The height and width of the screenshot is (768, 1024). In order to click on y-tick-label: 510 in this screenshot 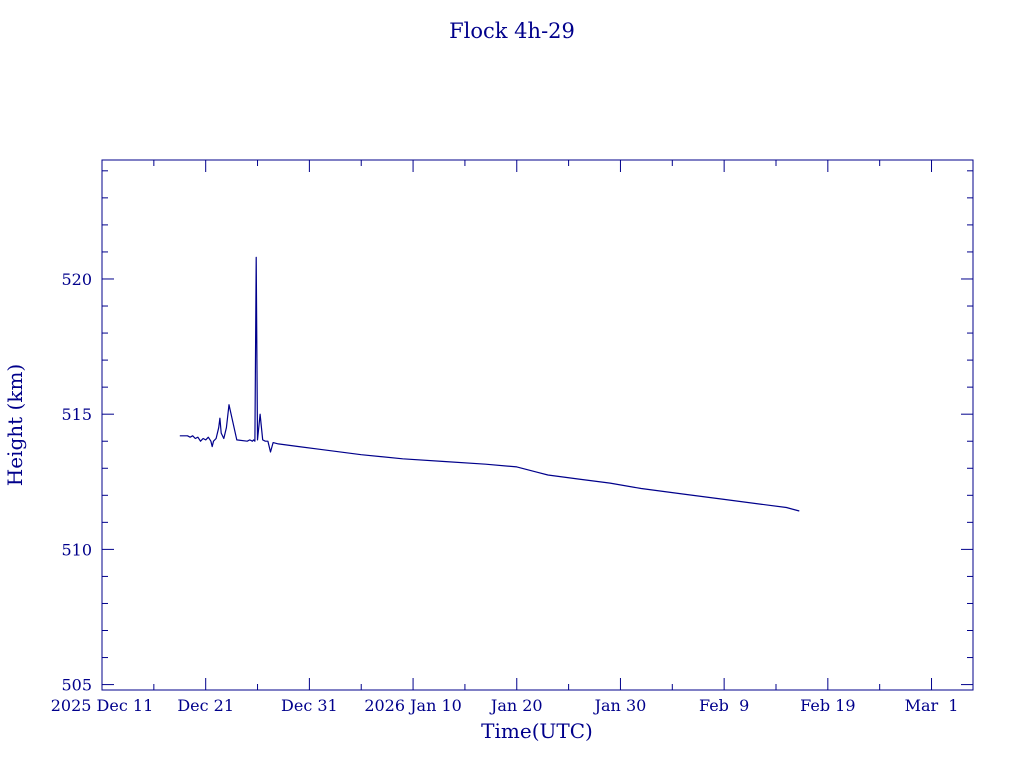, I will do `click(76, 549)`.